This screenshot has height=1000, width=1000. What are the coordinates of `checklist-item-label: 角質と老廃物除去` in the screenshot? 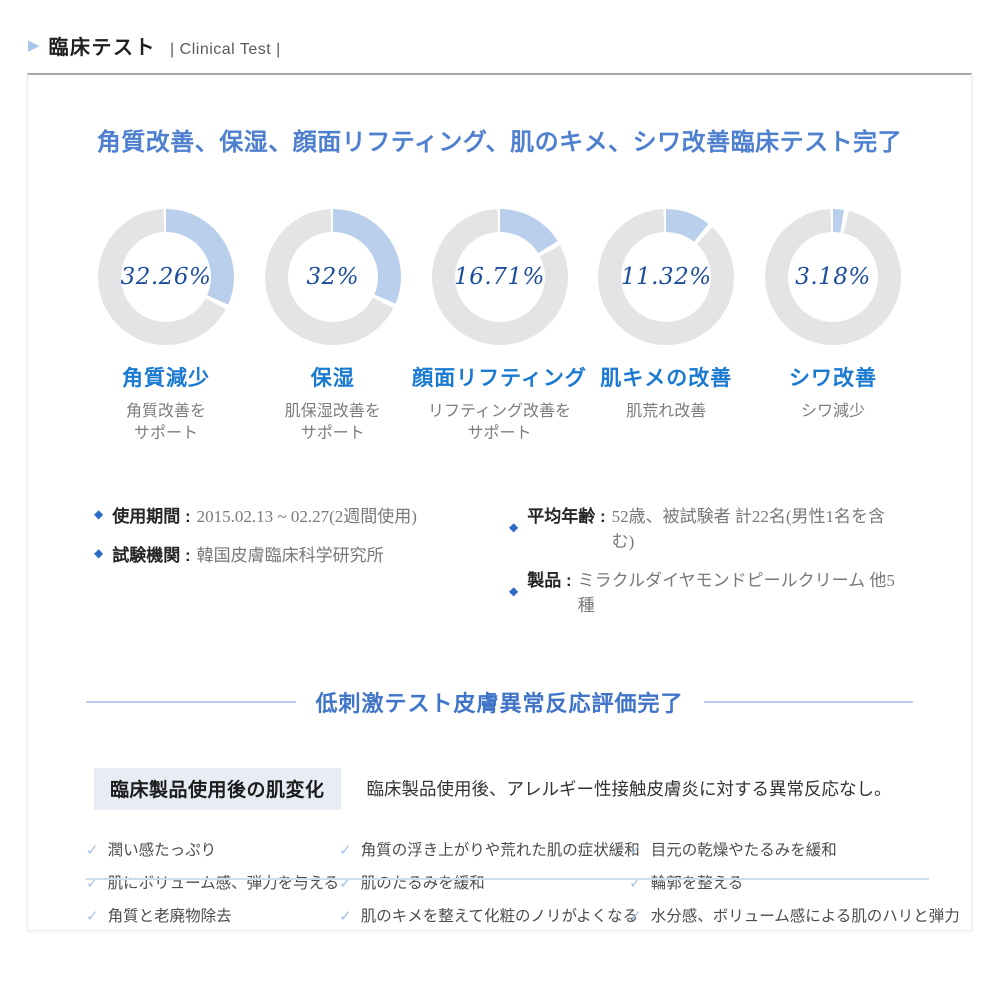 It's located at (169, 916).